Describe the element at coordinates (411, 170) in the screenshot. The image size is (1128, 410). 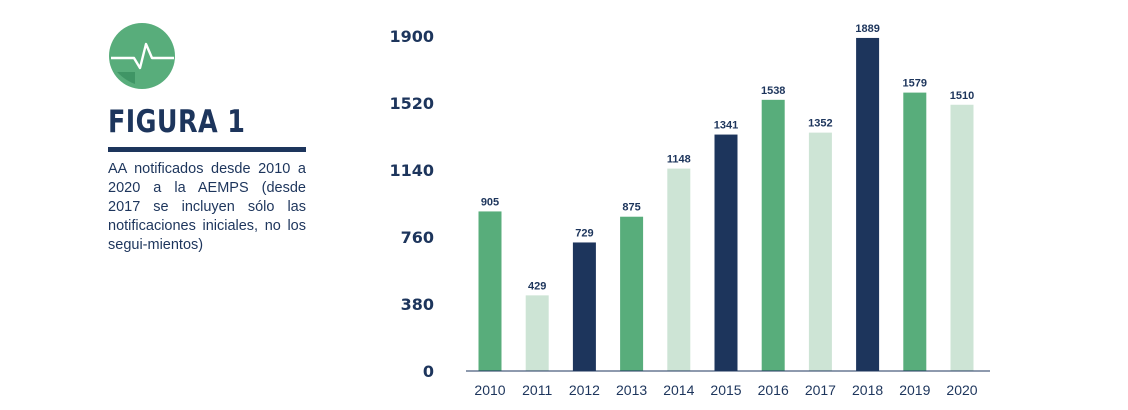
I see `y-tick-label: 1140` at that location.